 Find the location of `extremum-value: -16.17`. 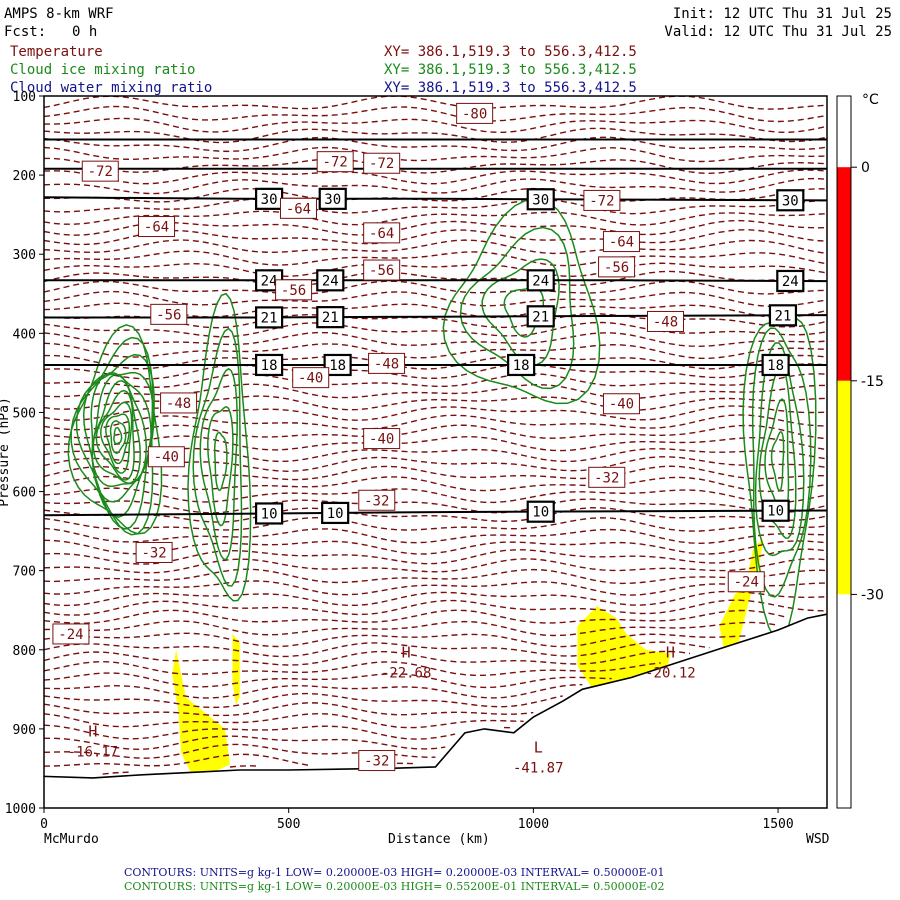

extremum-value: -16.17 is located at coordinates (93, 753).